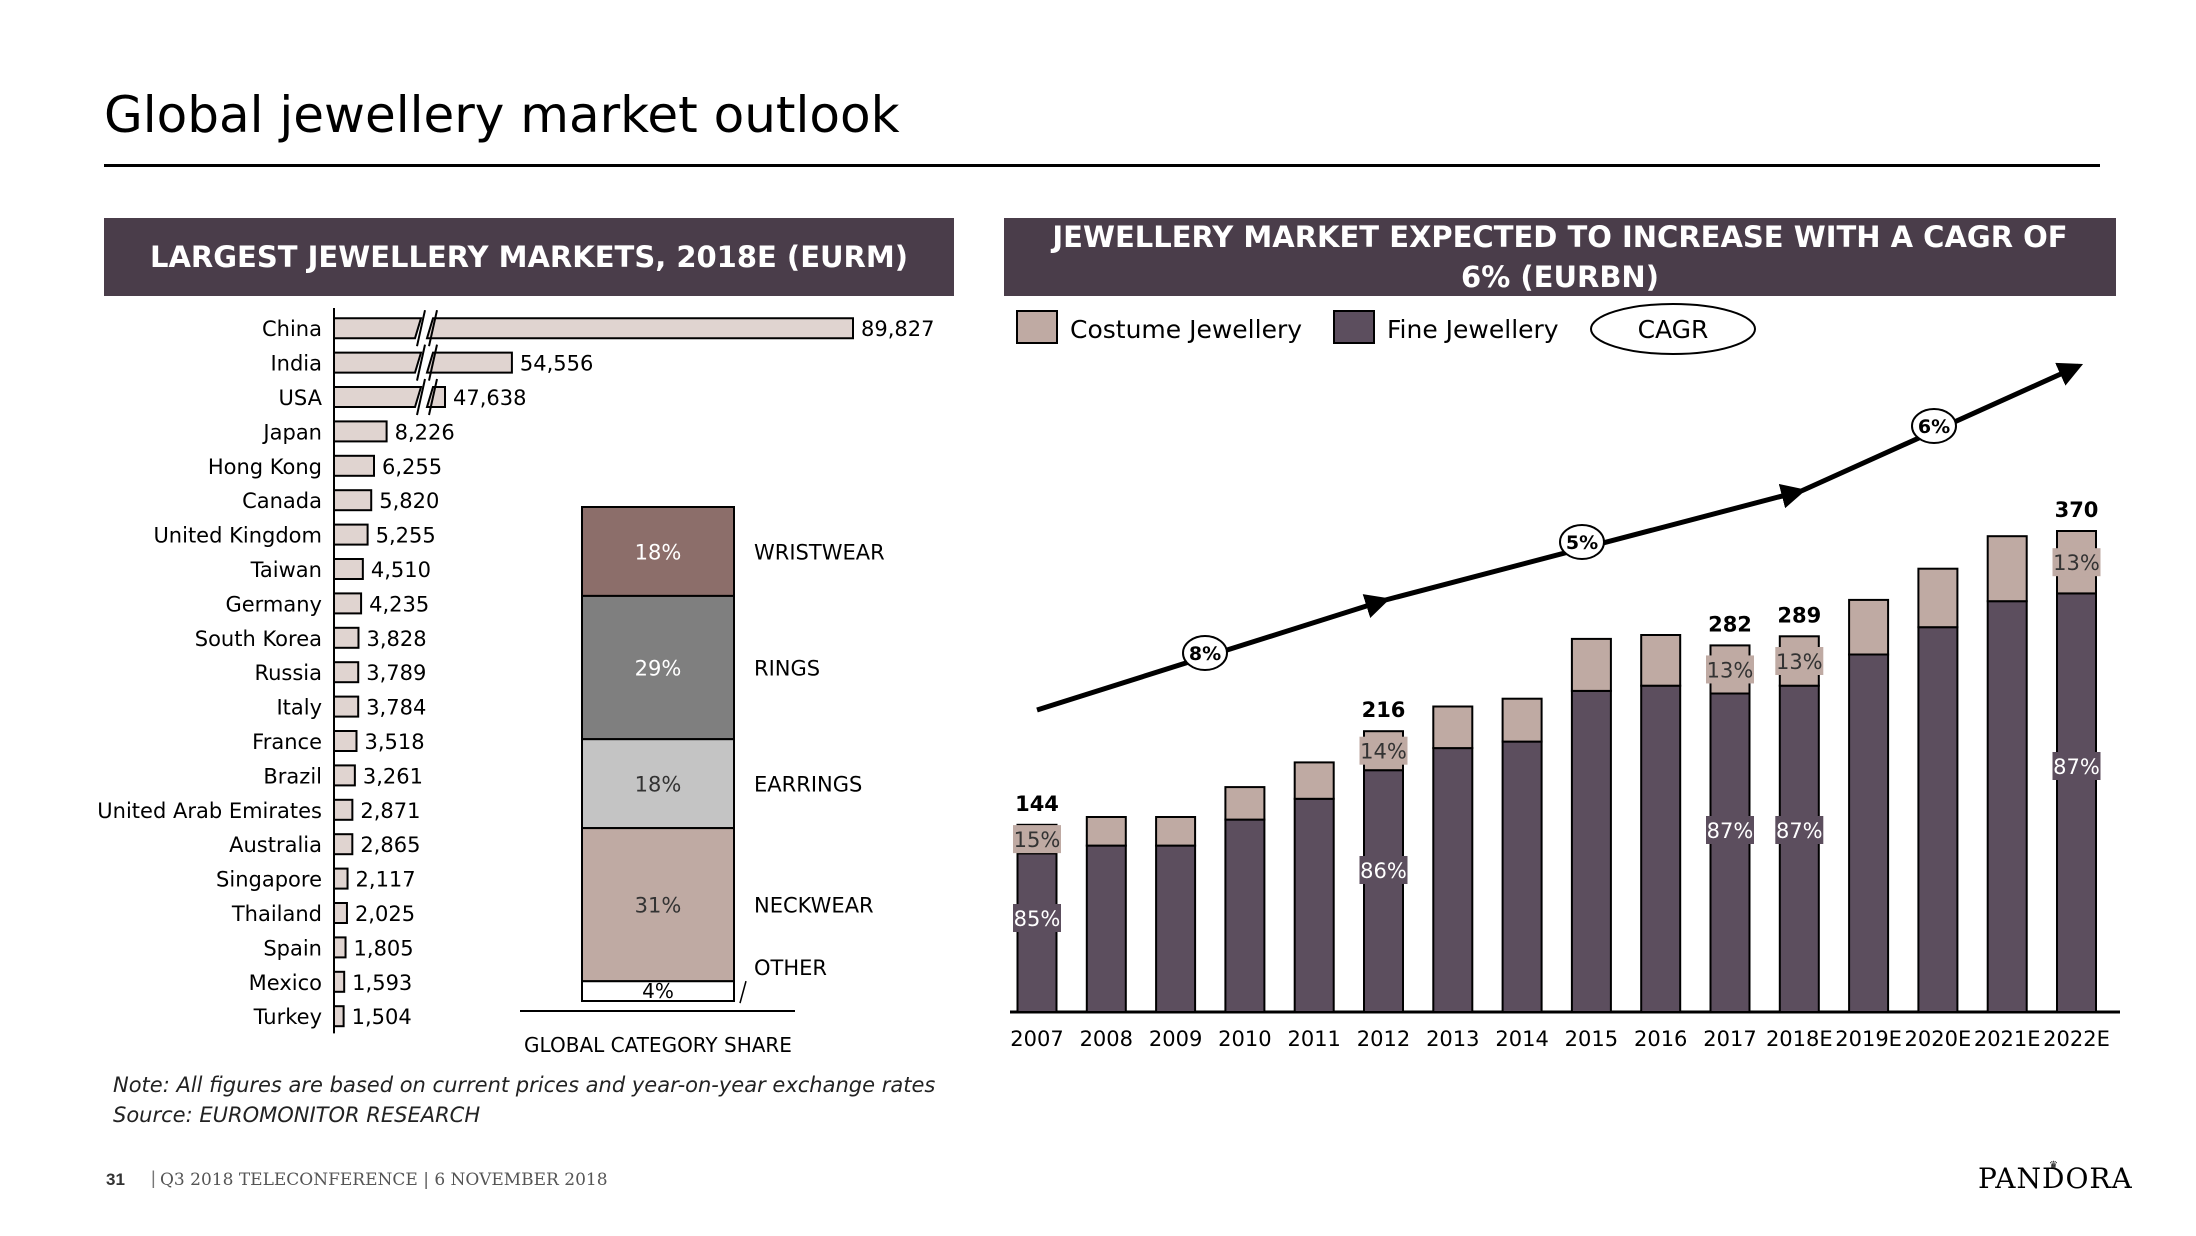 The image size is (2196, 1236). Describe the element at coordinates (658, 906) in the screenshot. I see `category-percent-label: 31%` at that location.